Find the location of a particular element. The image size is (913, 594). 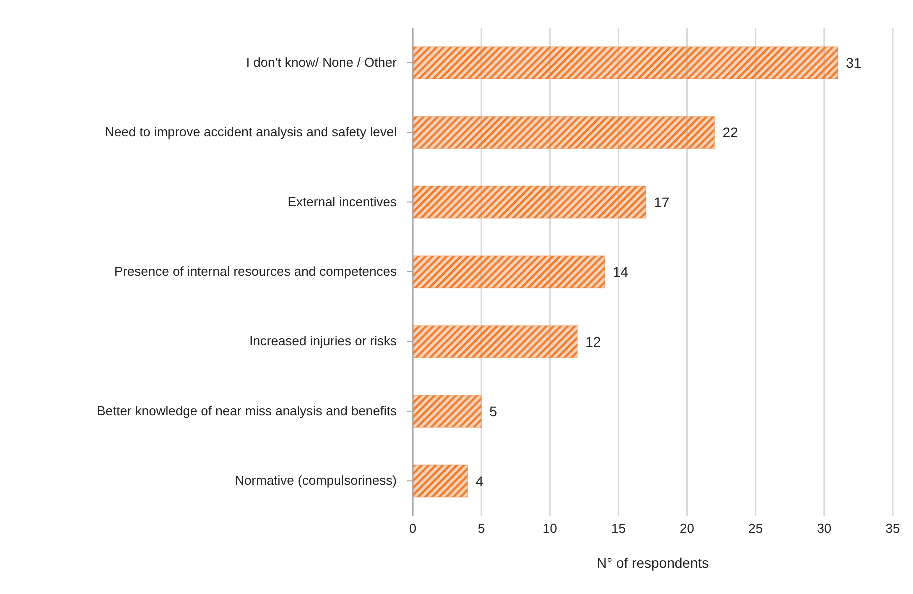

y-tick-label: Normative (compulsoriness) is located at coordinates (316, 480).